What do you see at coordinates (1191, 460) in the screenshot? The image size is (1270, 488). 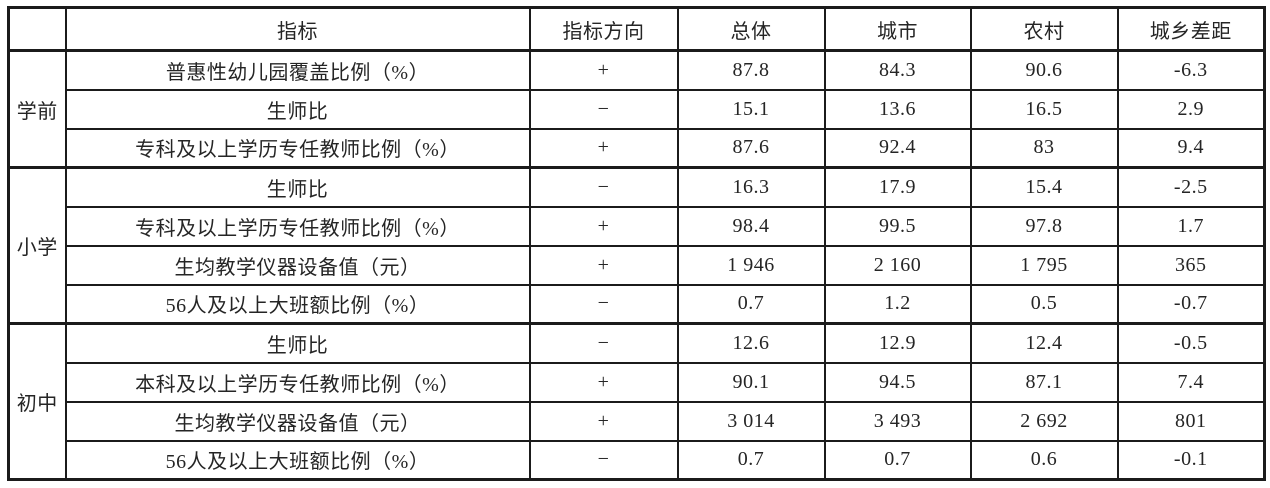 I see `cell-gap: -0.1` at bounding box center [1191, 460].